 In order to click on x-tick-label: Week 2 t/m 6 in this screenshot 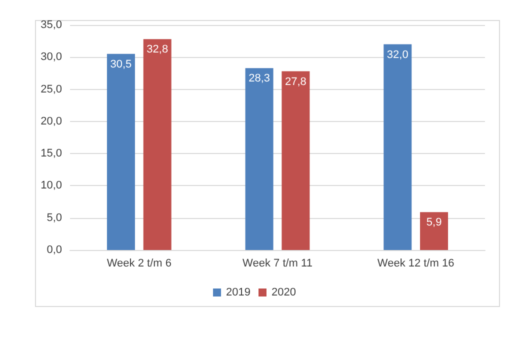, I will do `click(139, 264)`.